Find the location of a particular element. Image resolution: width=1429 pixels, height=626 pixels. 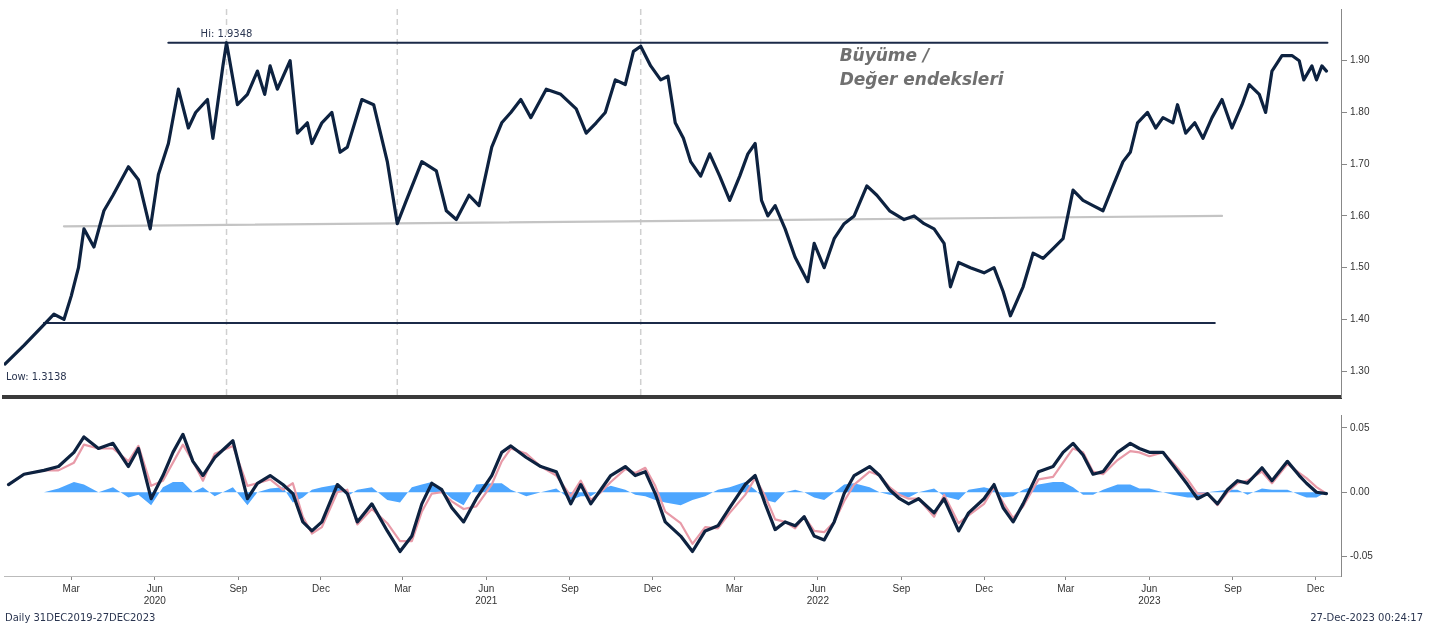

text: Büyüme / Değer endeksleri is located at coordinates (922, 67).